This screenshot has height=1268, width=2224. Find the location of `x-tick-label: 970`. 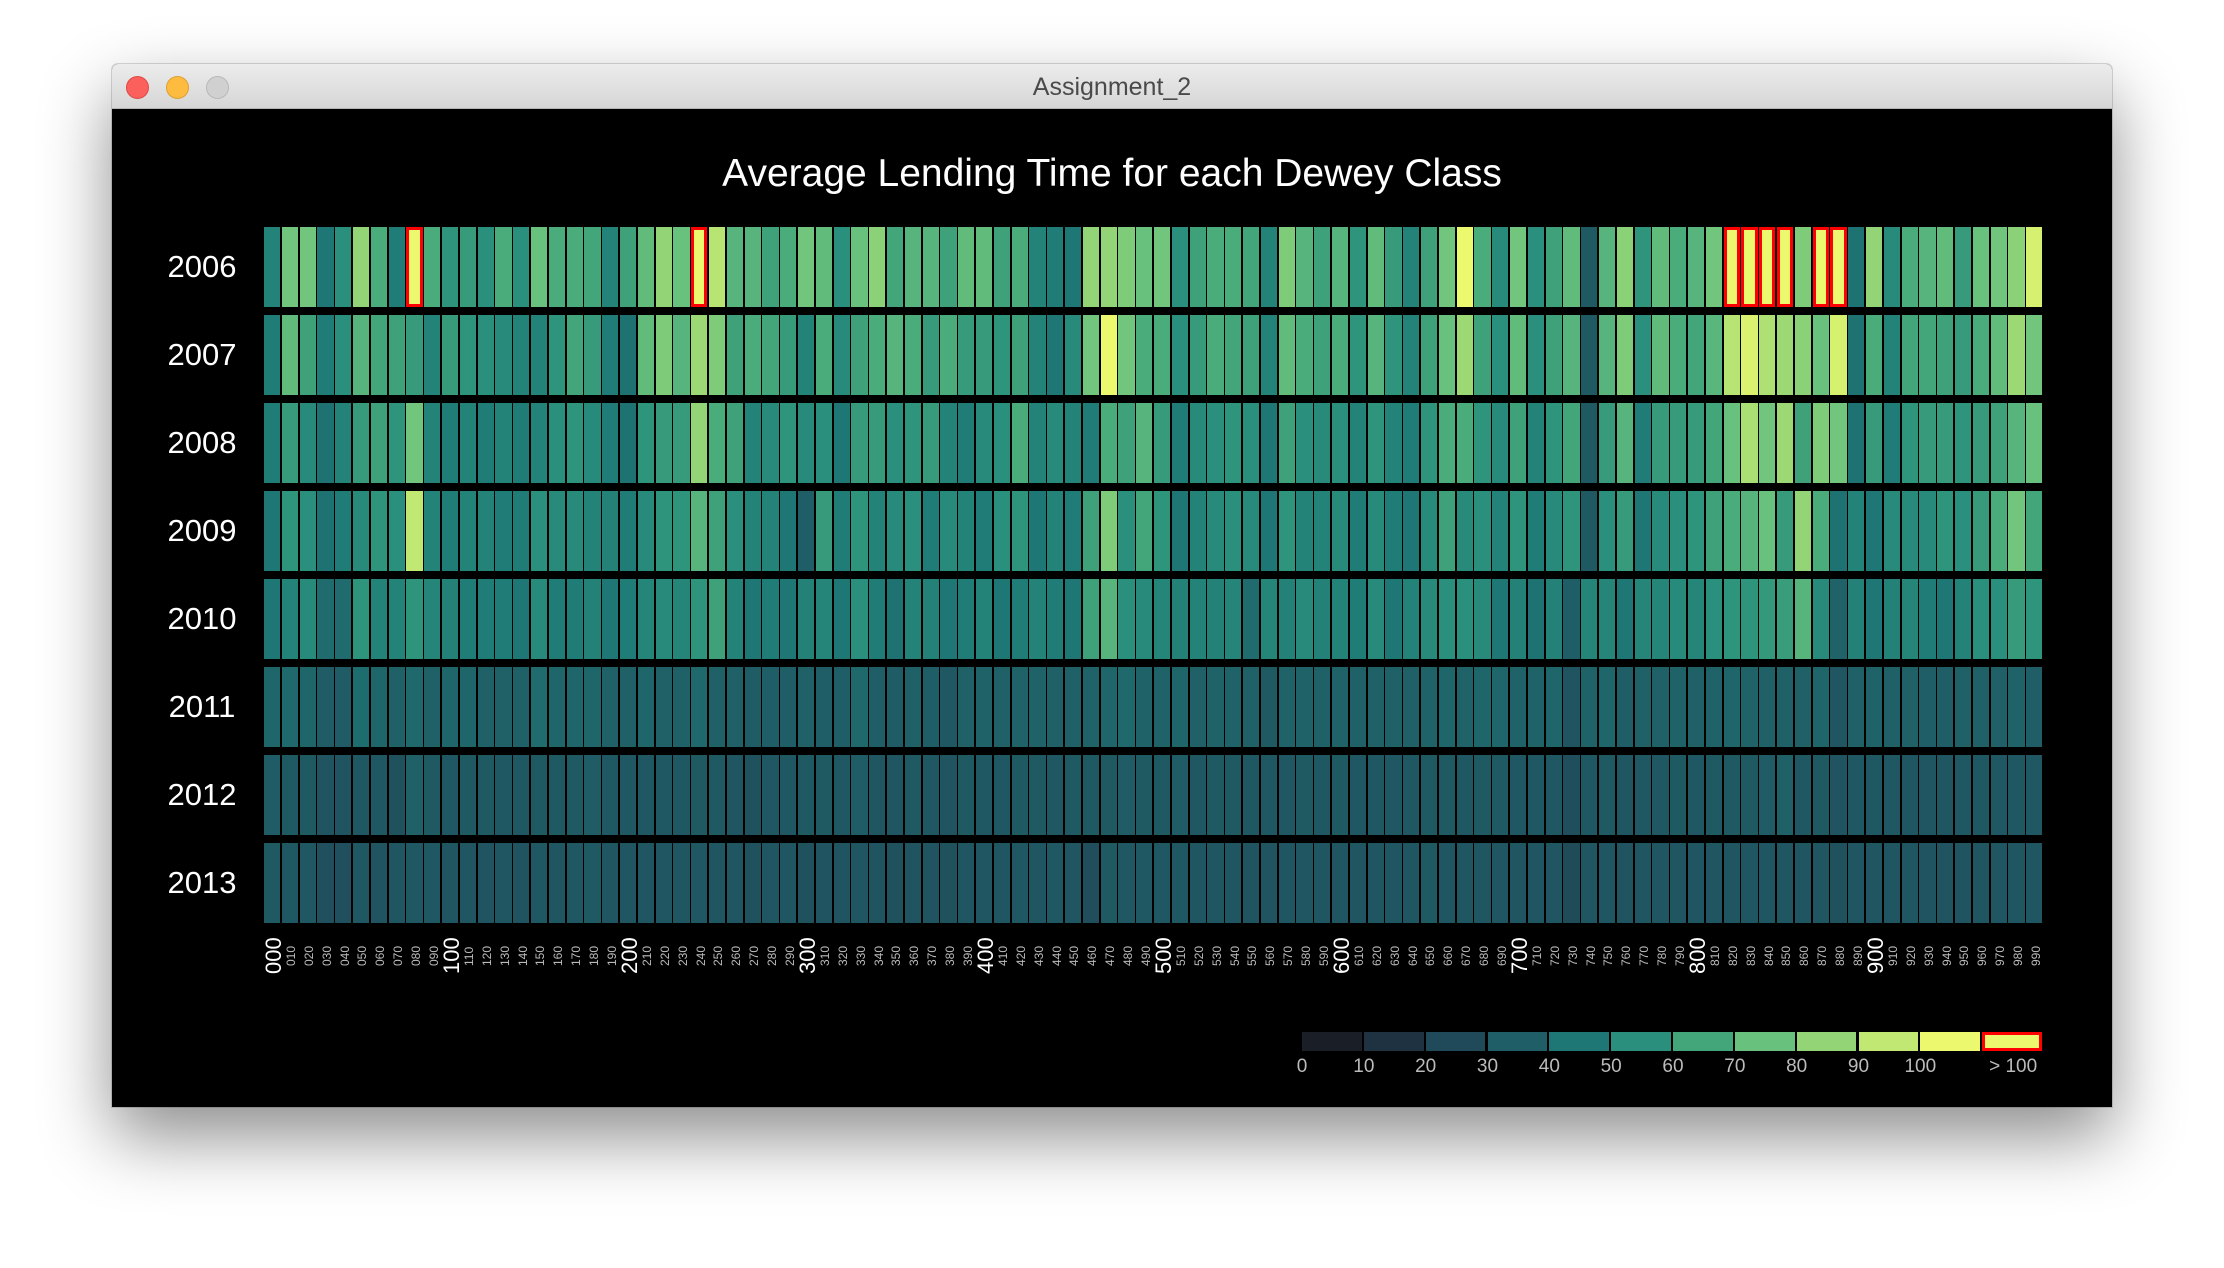

x-tick-label: 970 is located at coordinates (1999, 955).